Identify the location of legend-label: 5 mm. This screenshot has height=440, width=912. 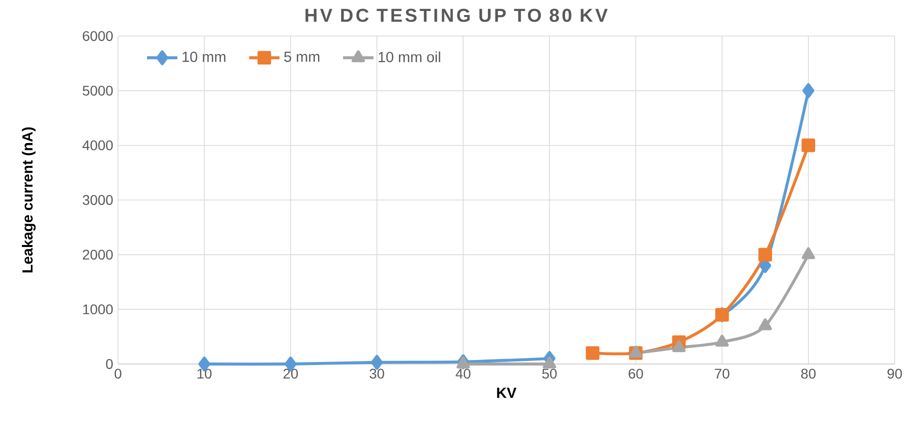
(302, 57).